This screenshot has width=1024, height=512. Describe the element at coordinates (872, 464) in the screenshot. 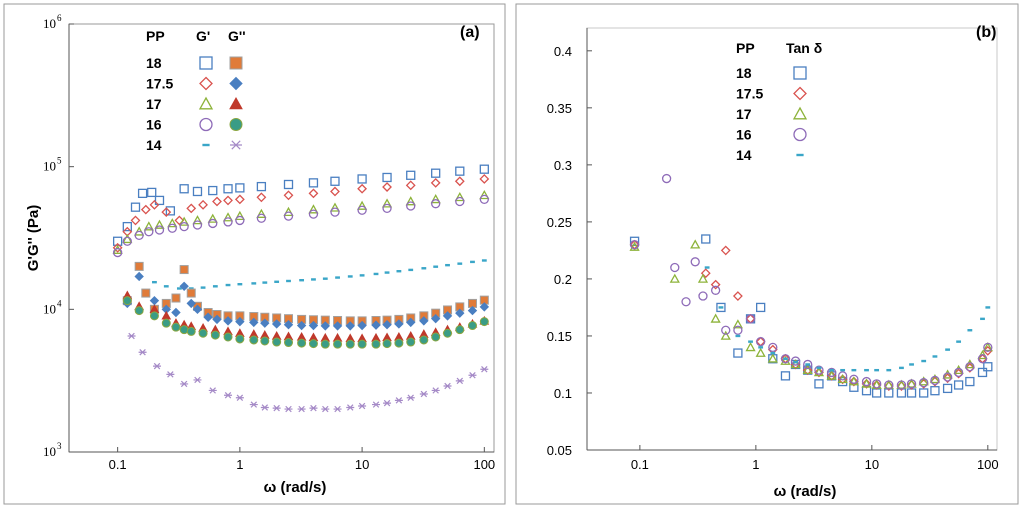

I see `panel-b-x-tick-label: 10` at that location.